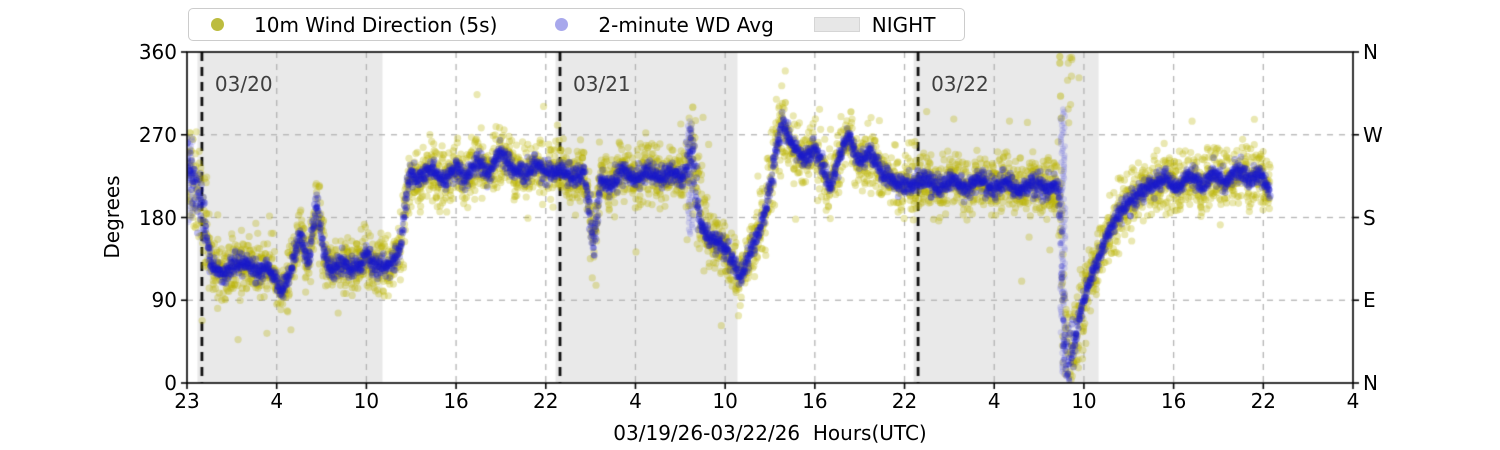  Describe the element at coordinates (157, 52) in the screenshot. I see `y-tick-label-degrees: 360` at that location.